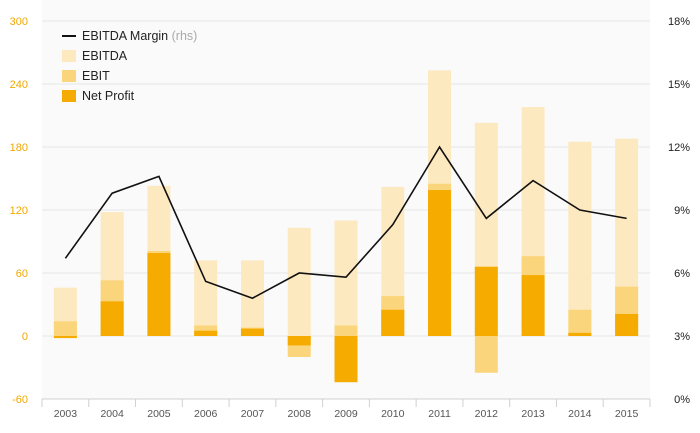  Describe the element at coordinates (393, 414) in the screenshot. I see `x-tick-label: 2010` at that location.